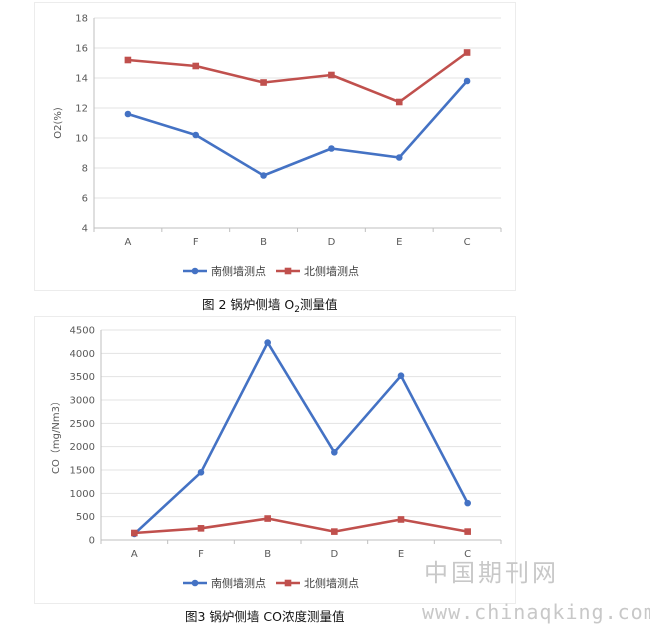 The width and height of the screenshot is (650, 626). What do you see at coordinates (82, 354) in the screenshot?
I see `y-tick-label: 4000` at bounding box center [82, 354].